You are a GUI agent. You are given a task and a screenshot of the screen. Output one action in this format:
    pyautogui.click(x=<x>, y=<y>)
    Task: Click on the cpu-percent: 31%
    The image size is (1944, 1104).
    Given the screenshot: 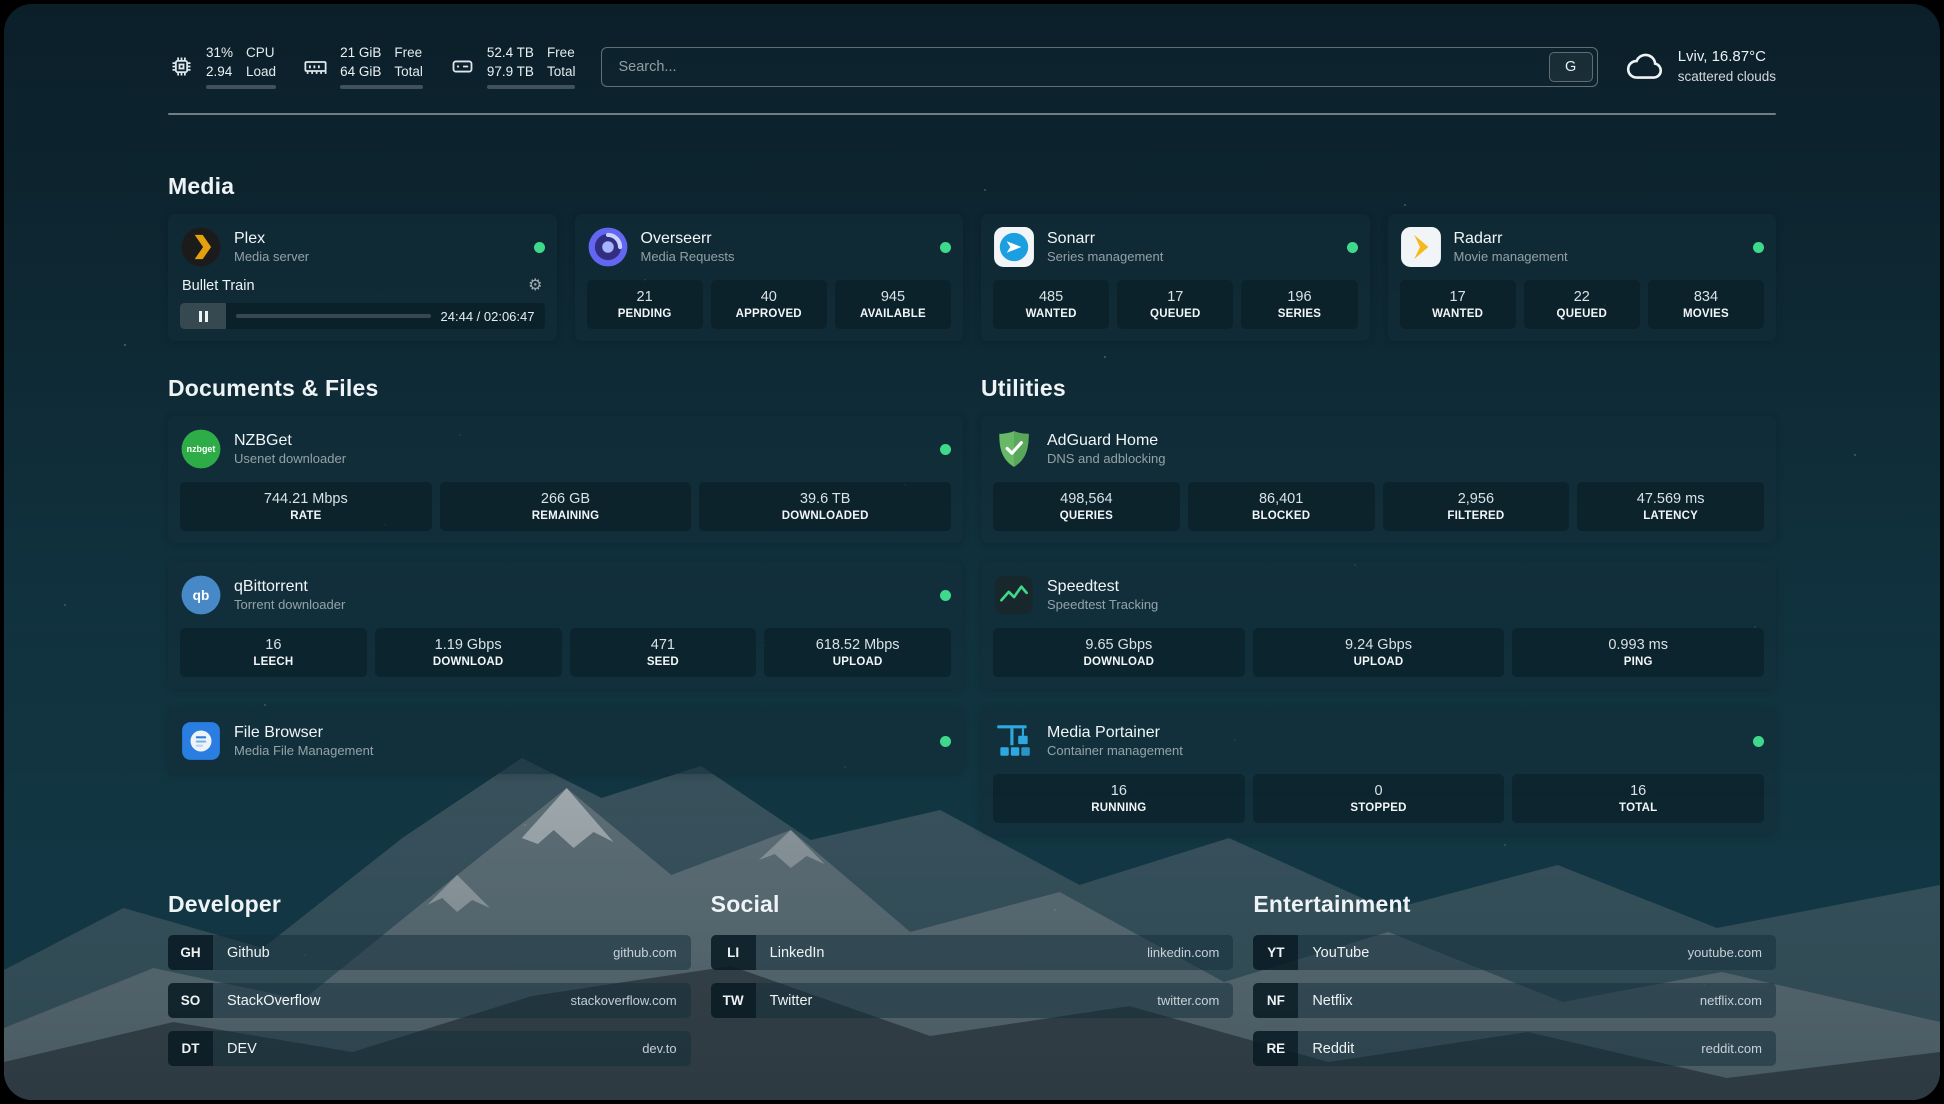 What is the action you would take?
    pyautogui.click(x=220, y=52)
    